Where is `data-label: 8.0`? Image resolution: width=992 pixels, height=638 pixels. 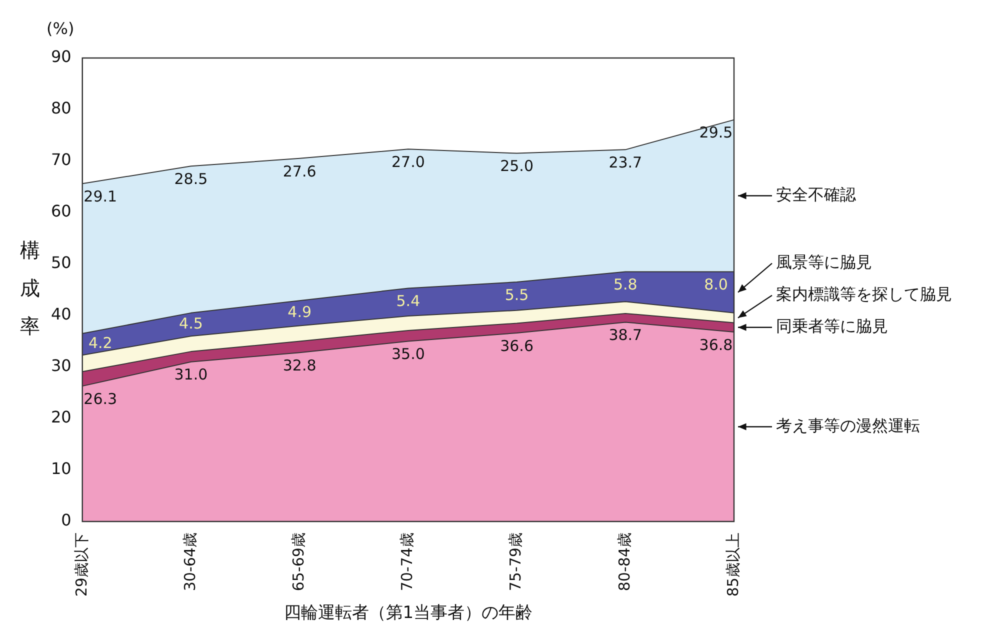
data-label: 8.0 is located at coordinates (716, 285).